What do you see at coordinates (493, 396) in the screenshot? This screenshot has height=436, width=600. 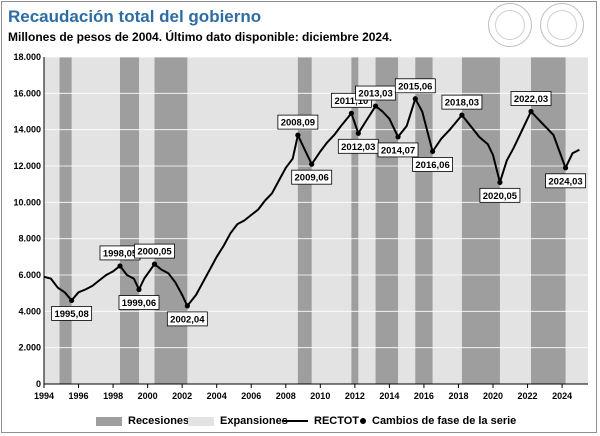 I see `x-tick-label: 2020` at bounding box center [493, 396].